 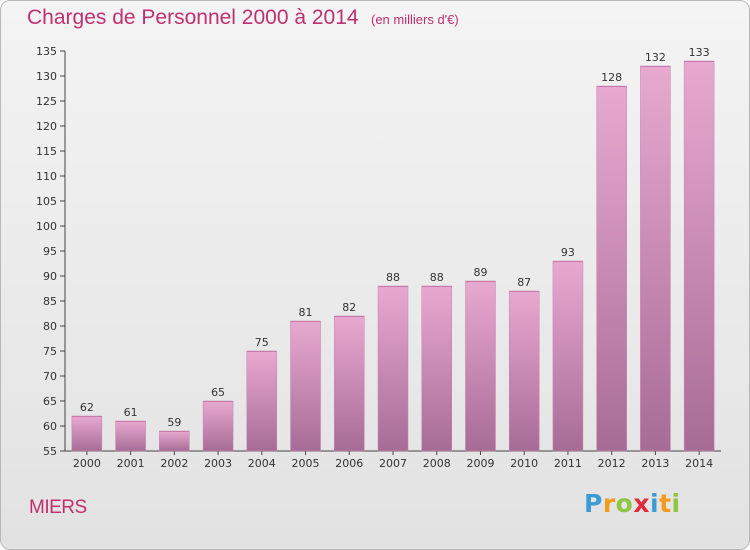 I want to click on y-tick-label: 125, so click(x=46, y=101).